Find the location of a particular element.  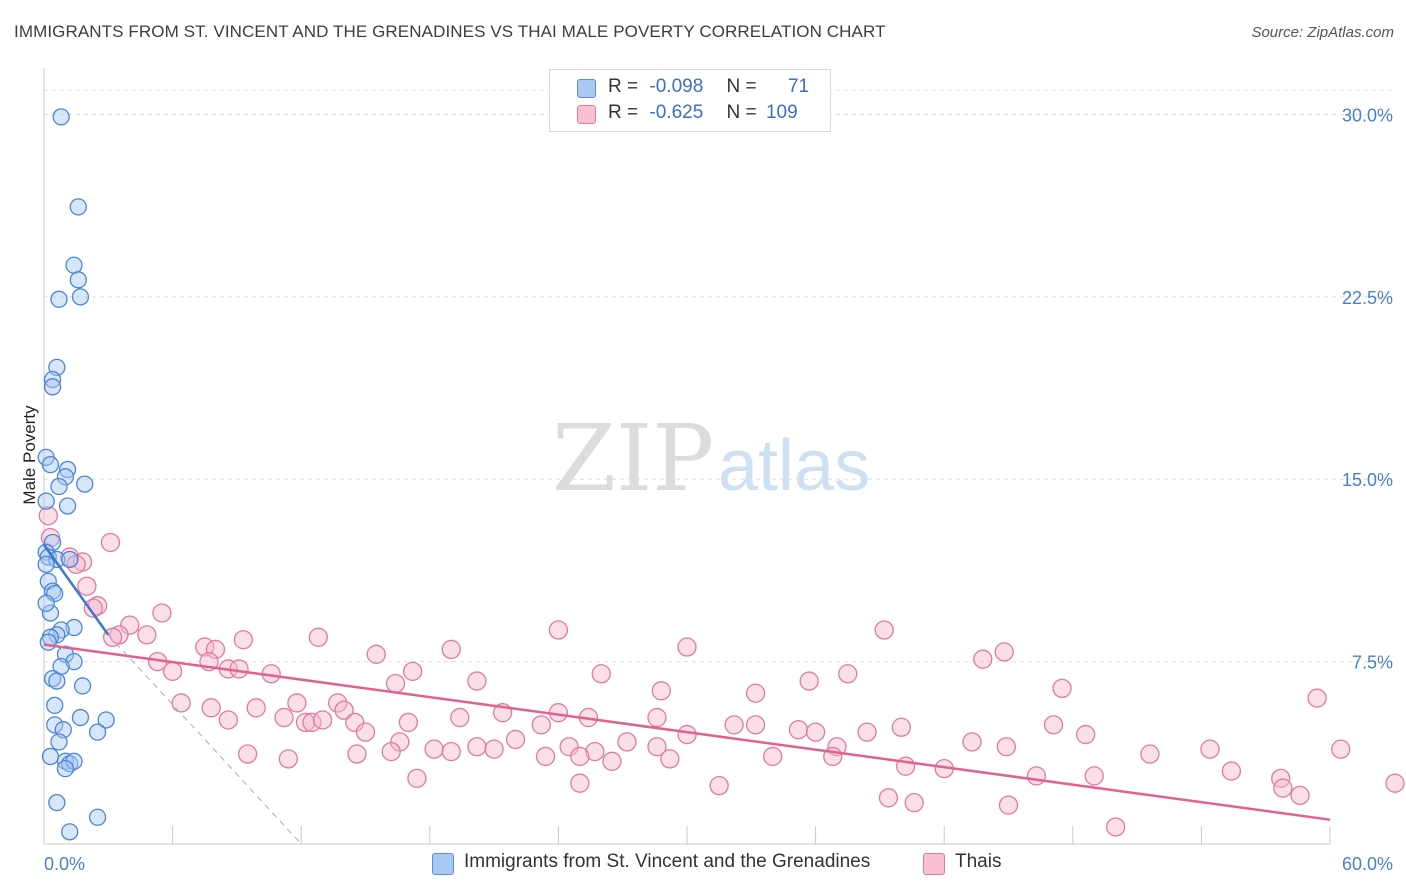

x-tick-label: 0.0% is located at coordinates (64, 864).